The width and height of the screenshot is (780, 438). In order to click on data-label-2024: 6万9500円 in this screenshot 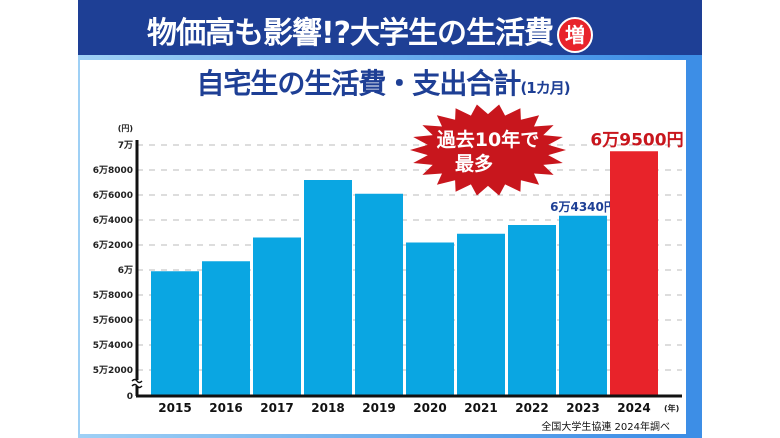, I will do `click(636, 140)`.